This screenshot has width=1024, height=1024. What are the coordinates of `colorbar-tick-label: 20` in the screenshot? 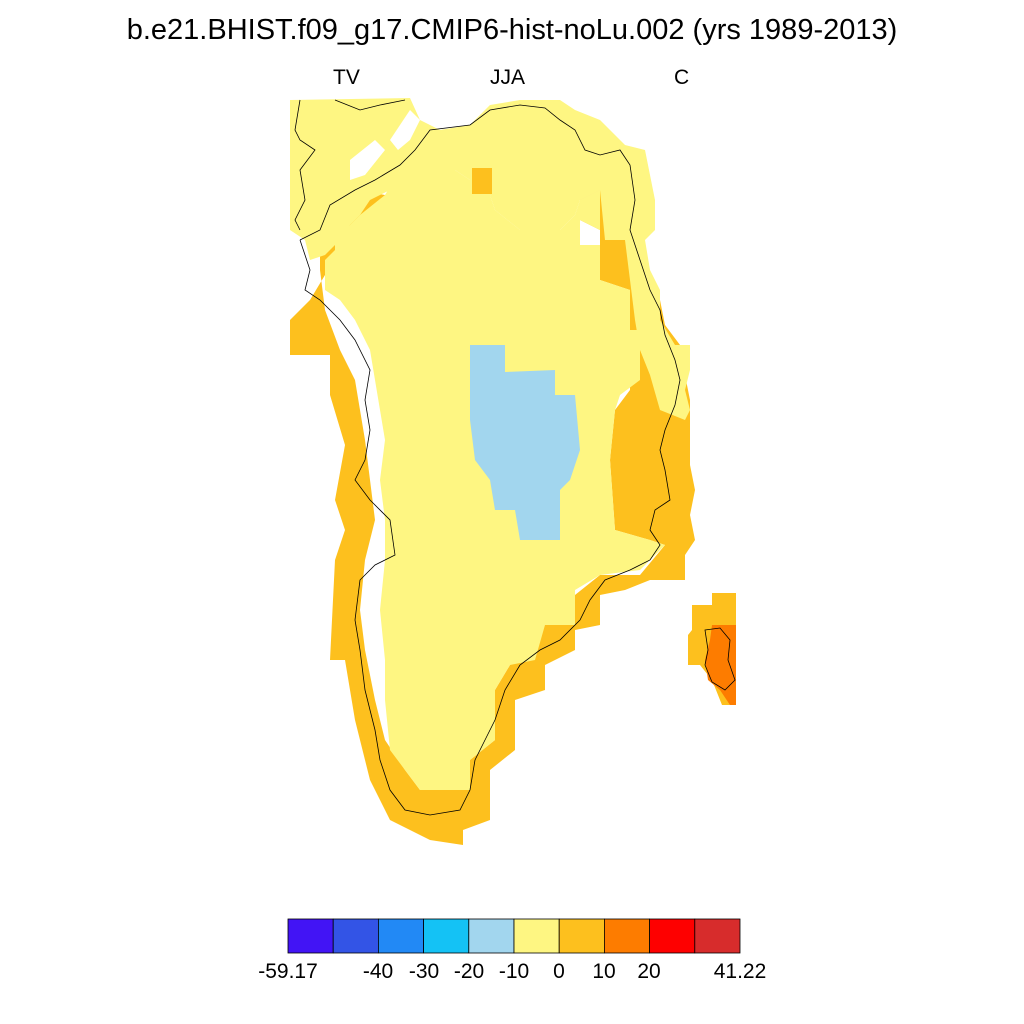 It's located at (649, 971).